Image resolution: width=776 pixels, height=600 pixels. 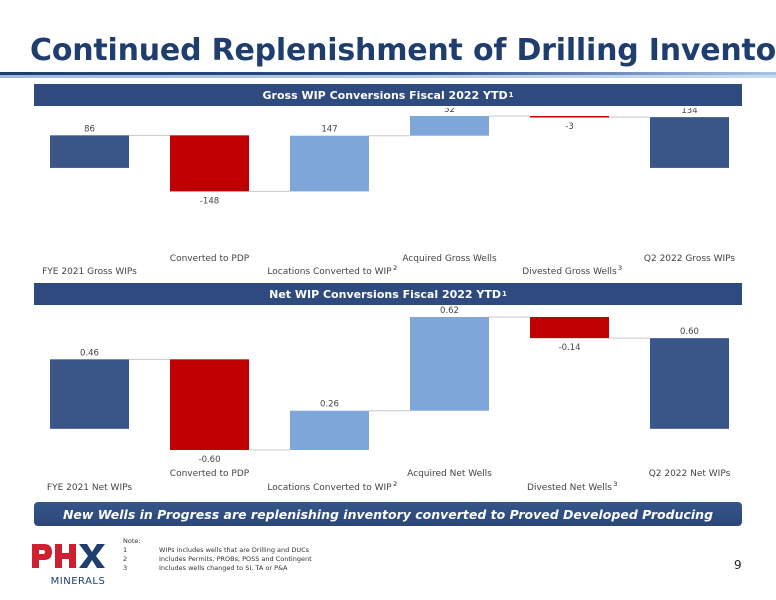 I want to click on footnote-text: Includes wells changed to SI, TA or P&A, so click(x=223, y=568).